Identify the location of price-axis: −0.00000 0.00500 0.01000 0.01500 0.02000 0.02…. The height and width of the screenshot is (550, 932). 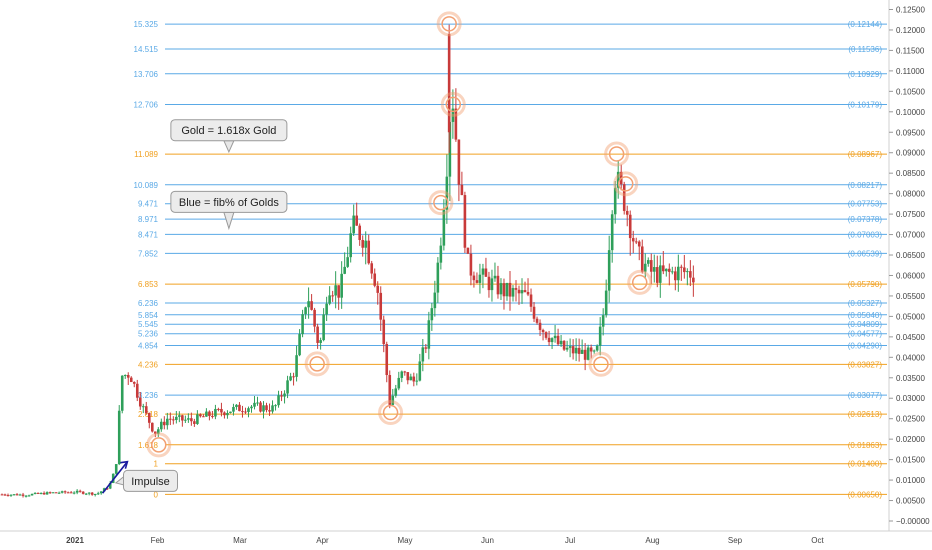
(909, 265).